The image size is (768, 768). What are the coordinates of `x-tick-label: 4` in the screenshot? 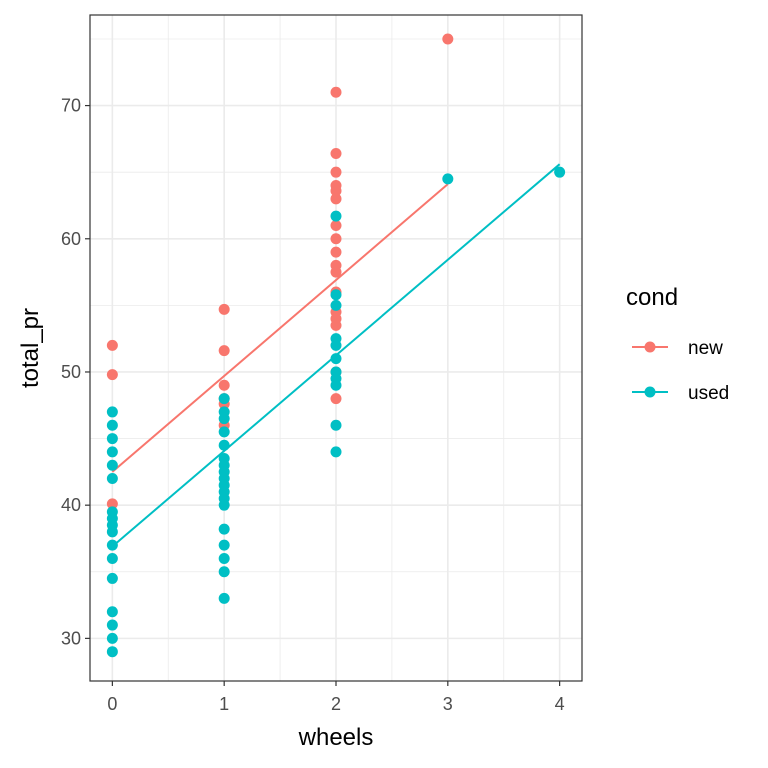 It's located at (560, 704).